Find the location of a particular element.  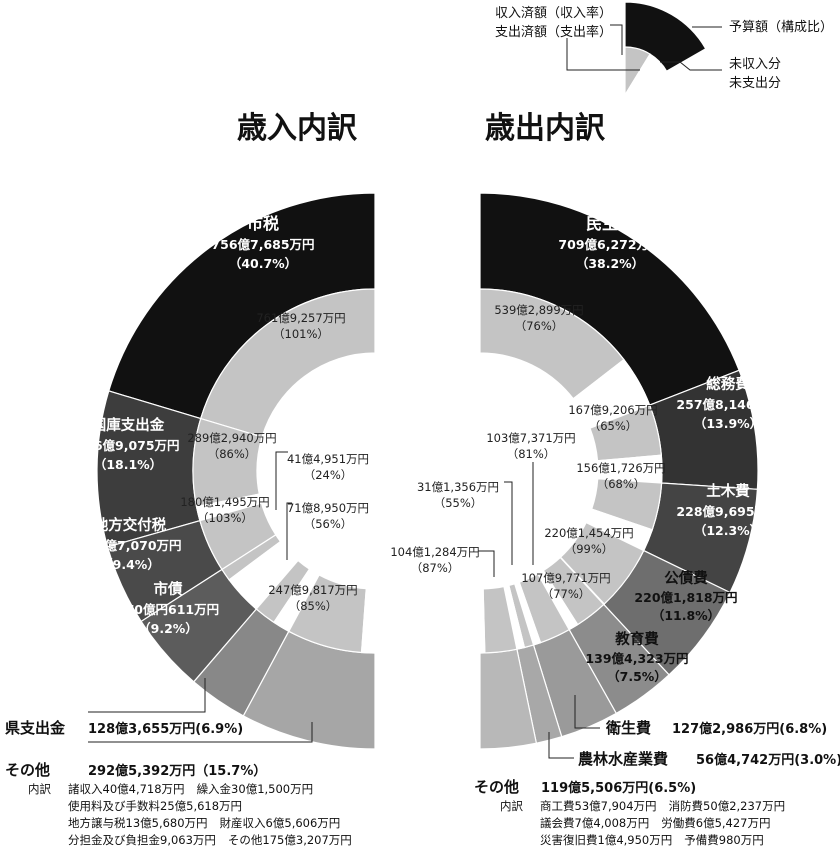

legend-unreceived: 未収入分 is located at coordinates (755, 64).